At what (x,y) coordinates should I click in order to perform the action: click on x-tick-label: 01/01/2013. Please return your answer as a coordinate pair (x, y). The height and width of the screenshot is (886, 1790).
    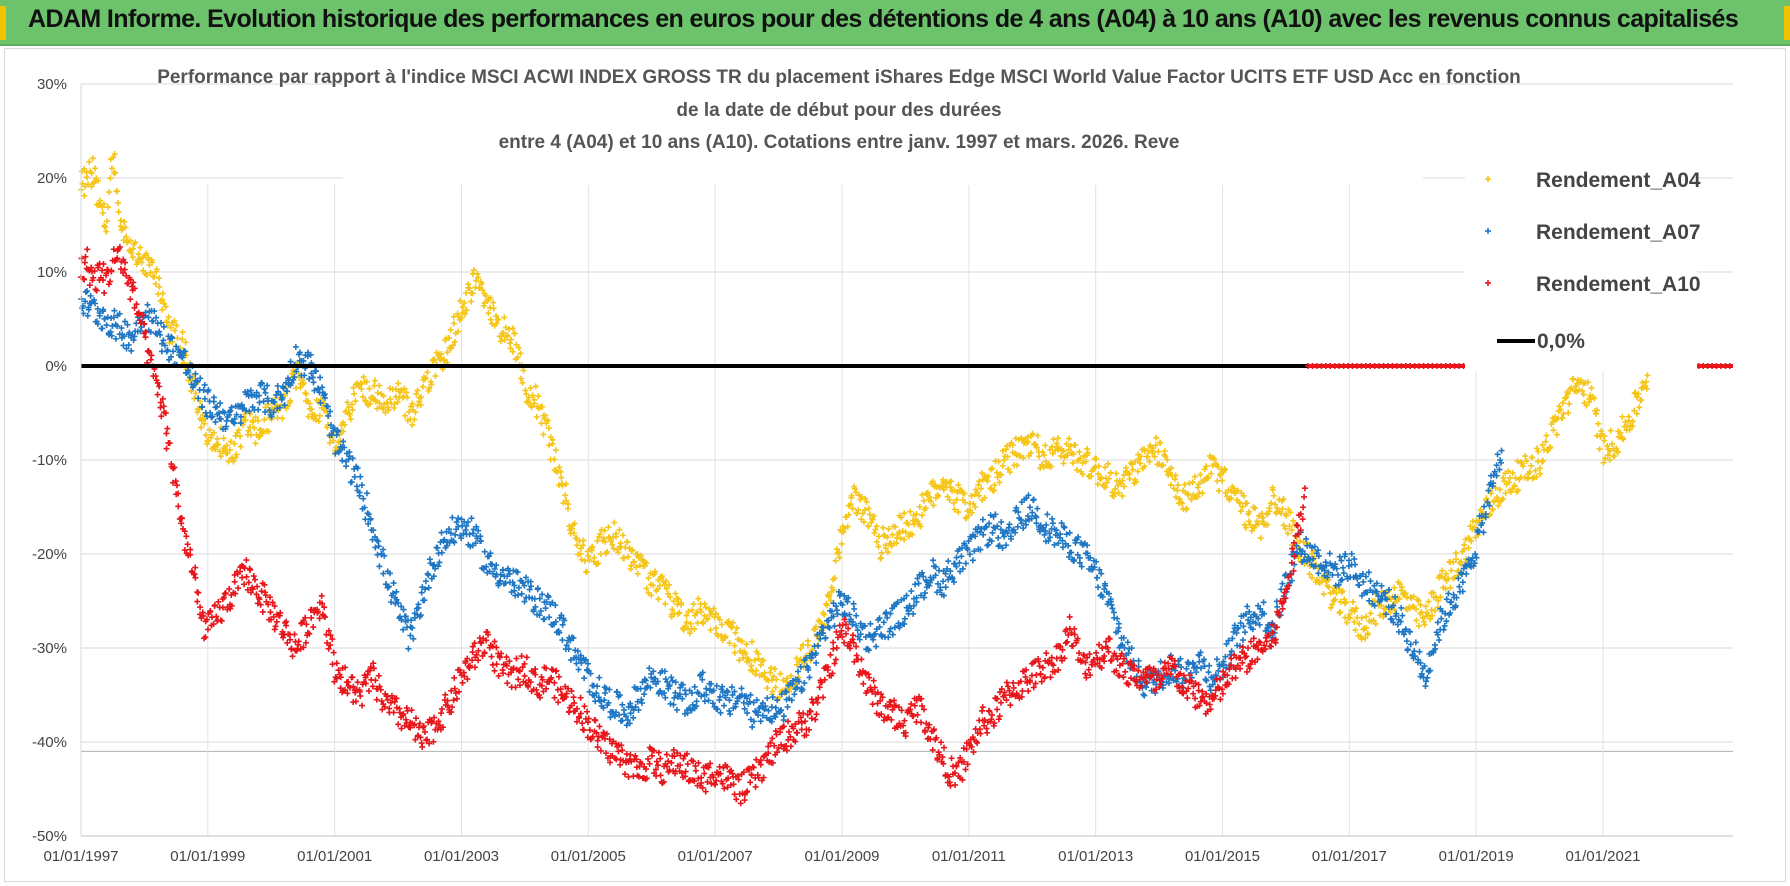
    Looking at the image, I should click on (1095, 856).